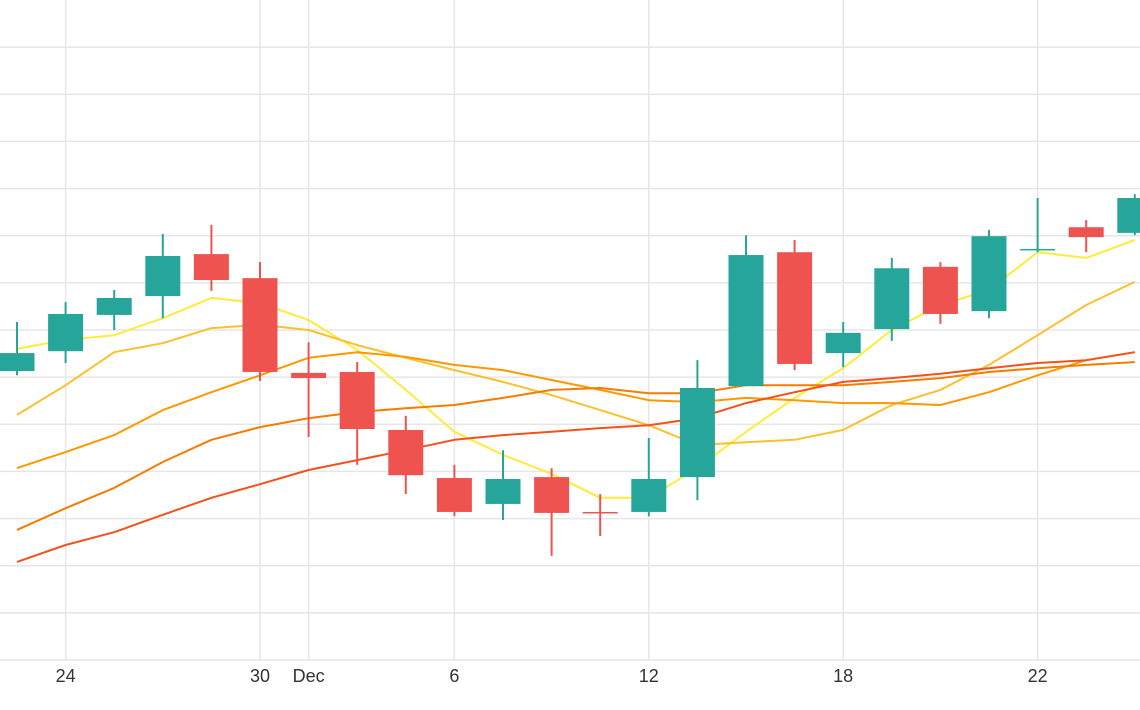  What do you see at coordinates (260, 676) in the screenshot?
I see `x-tick-label: 30` at bounding box center [260, 676].